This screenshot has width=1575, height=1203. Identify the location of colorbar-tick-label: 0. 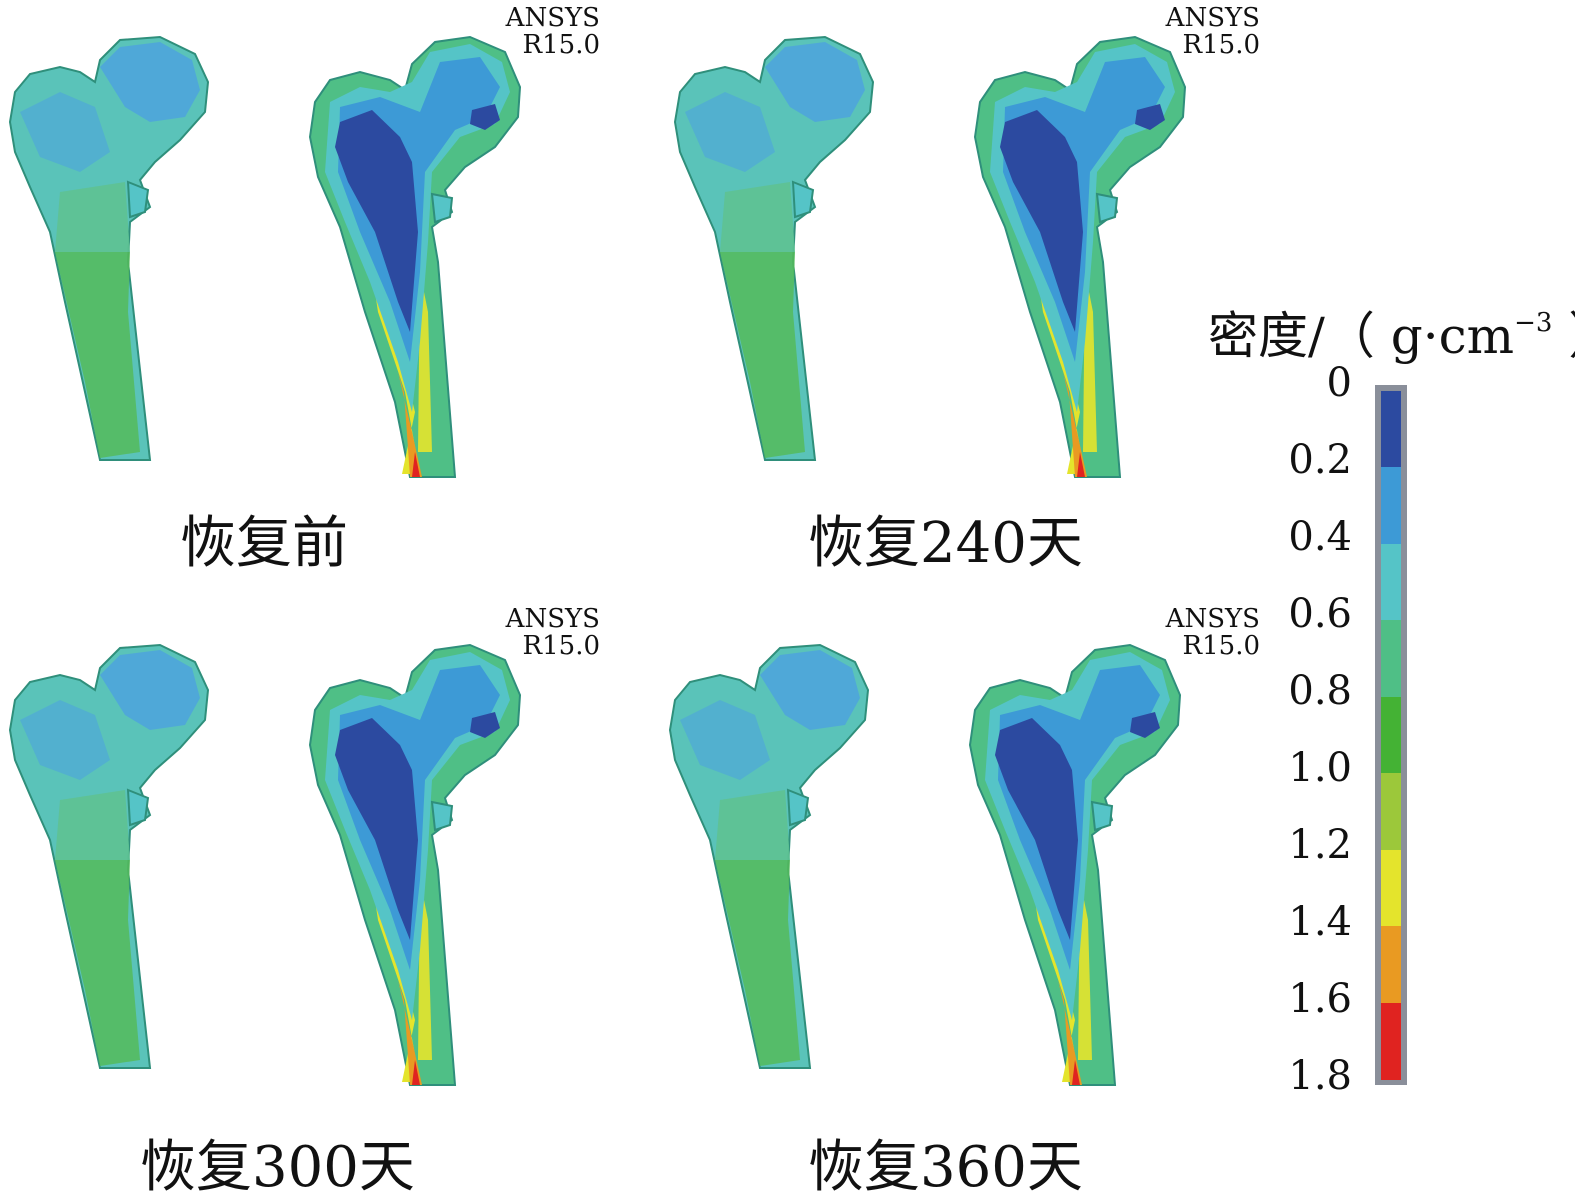
(1339, 383).